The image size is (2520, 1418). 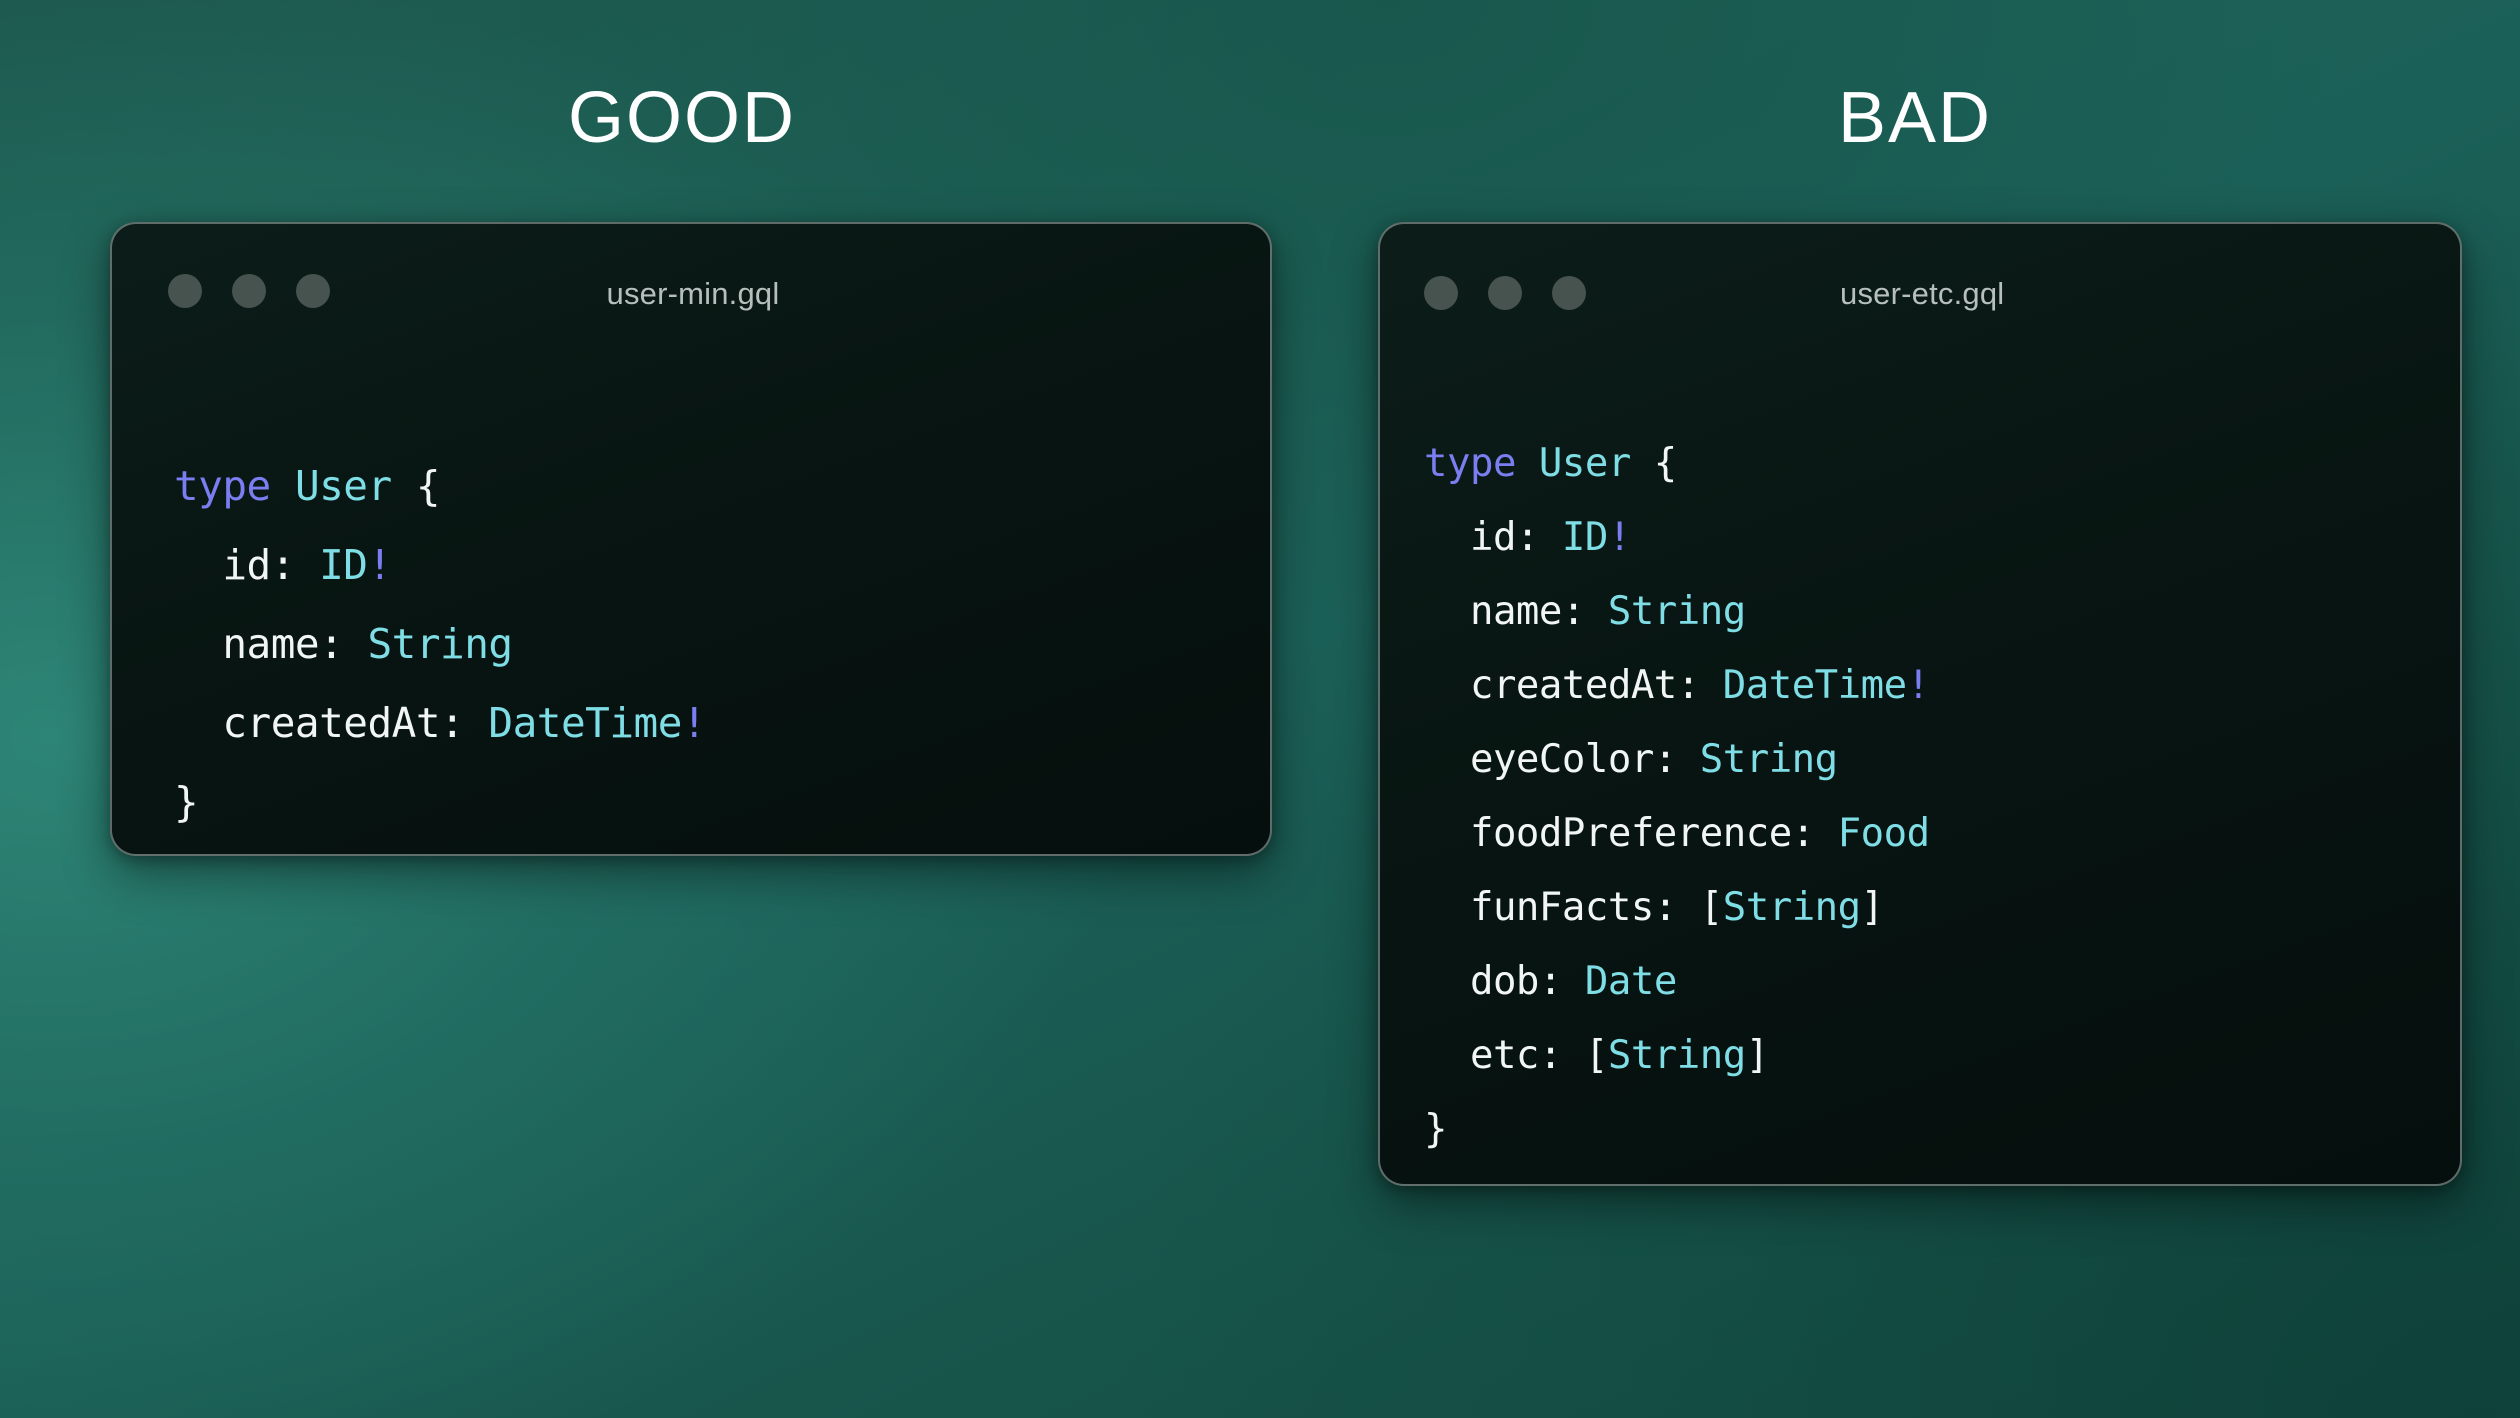 I want to click on code-token-type: Date, so click(x=1630, y=981).